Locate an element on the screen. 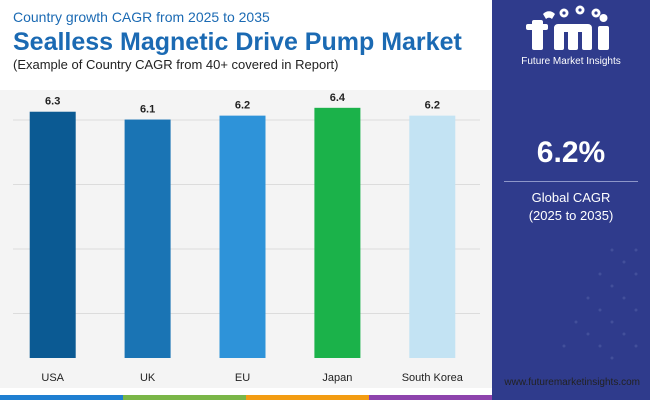 This screenshot has width=650, height=400. chart-title: Sealless Magnetic Drive Pump Market is located at coordinates (237, 42).